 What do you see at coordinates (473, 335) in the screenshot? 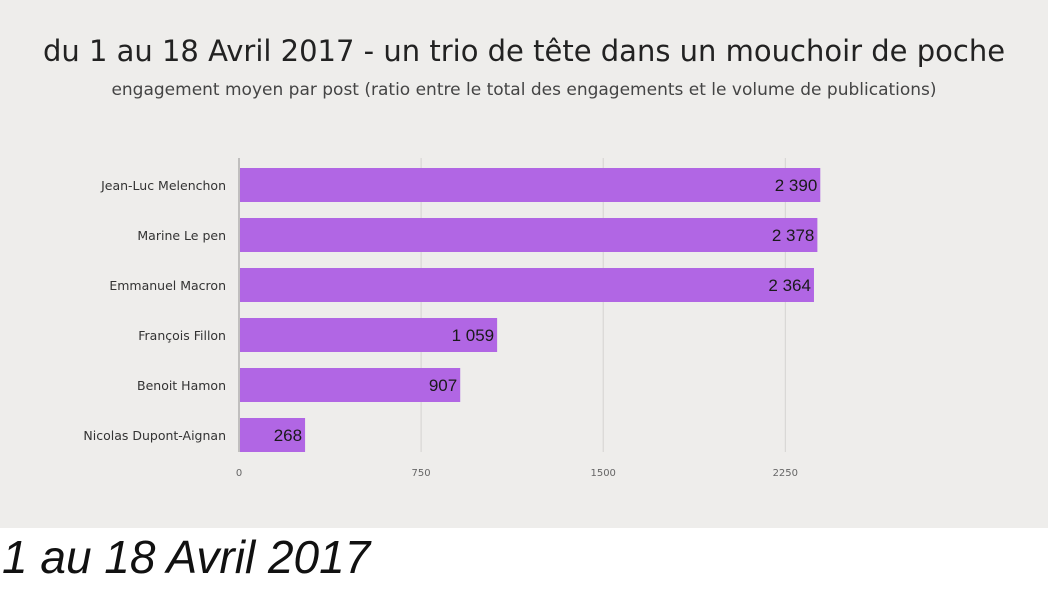
I see `value-label: 1 059` at bounding box center [473, 335].